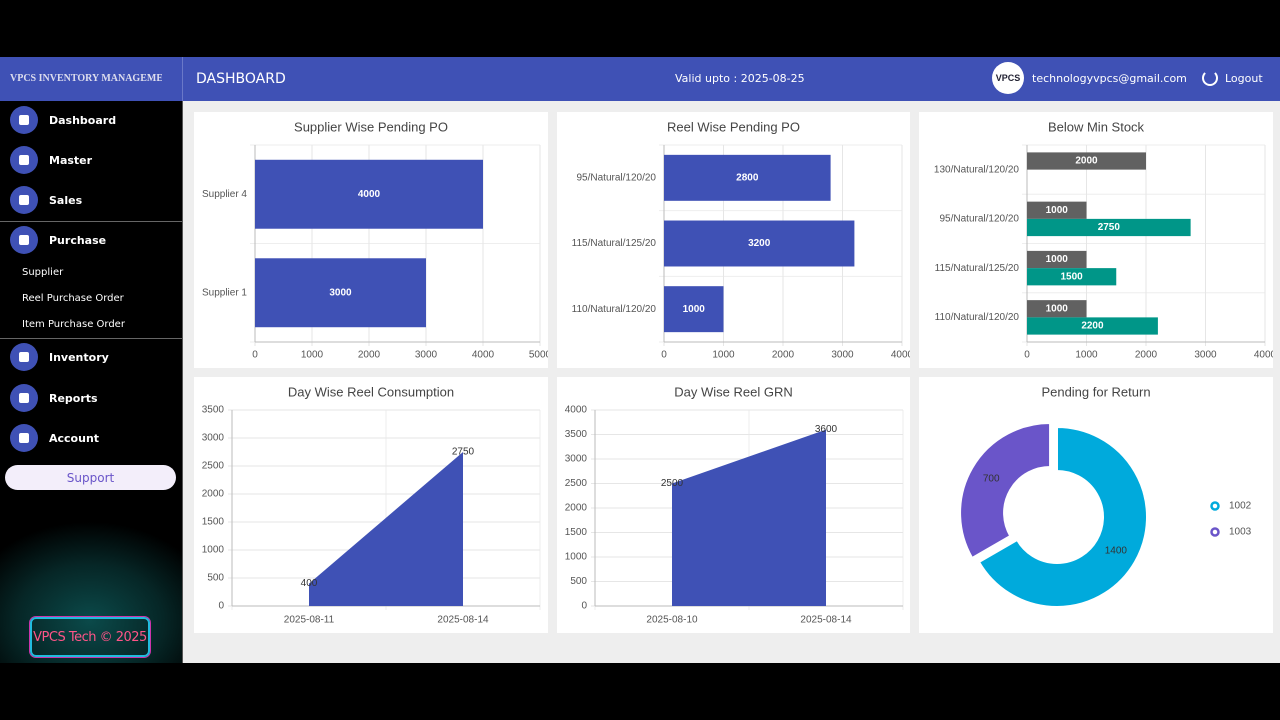 This screenshot has width=1280, height=720. I want to click on data-label: 400, so click(309, 583).